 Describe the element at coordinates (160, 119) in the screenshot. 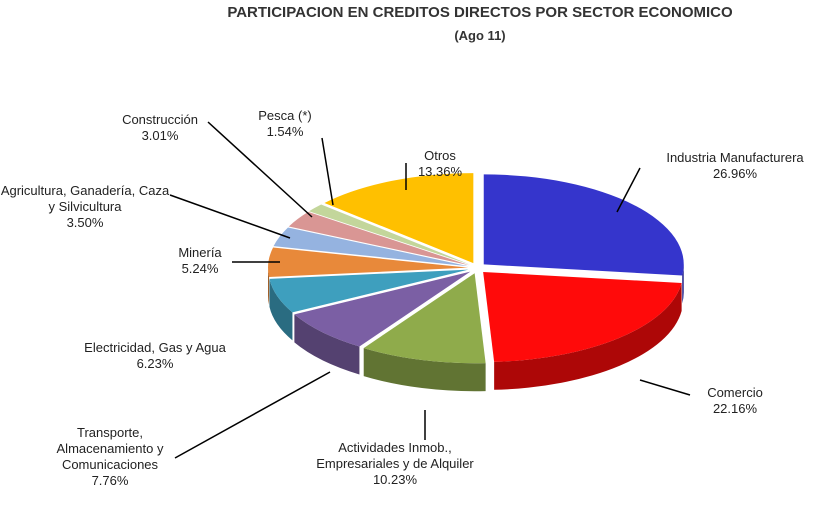

I see `slice-name: Construcción` at that location.